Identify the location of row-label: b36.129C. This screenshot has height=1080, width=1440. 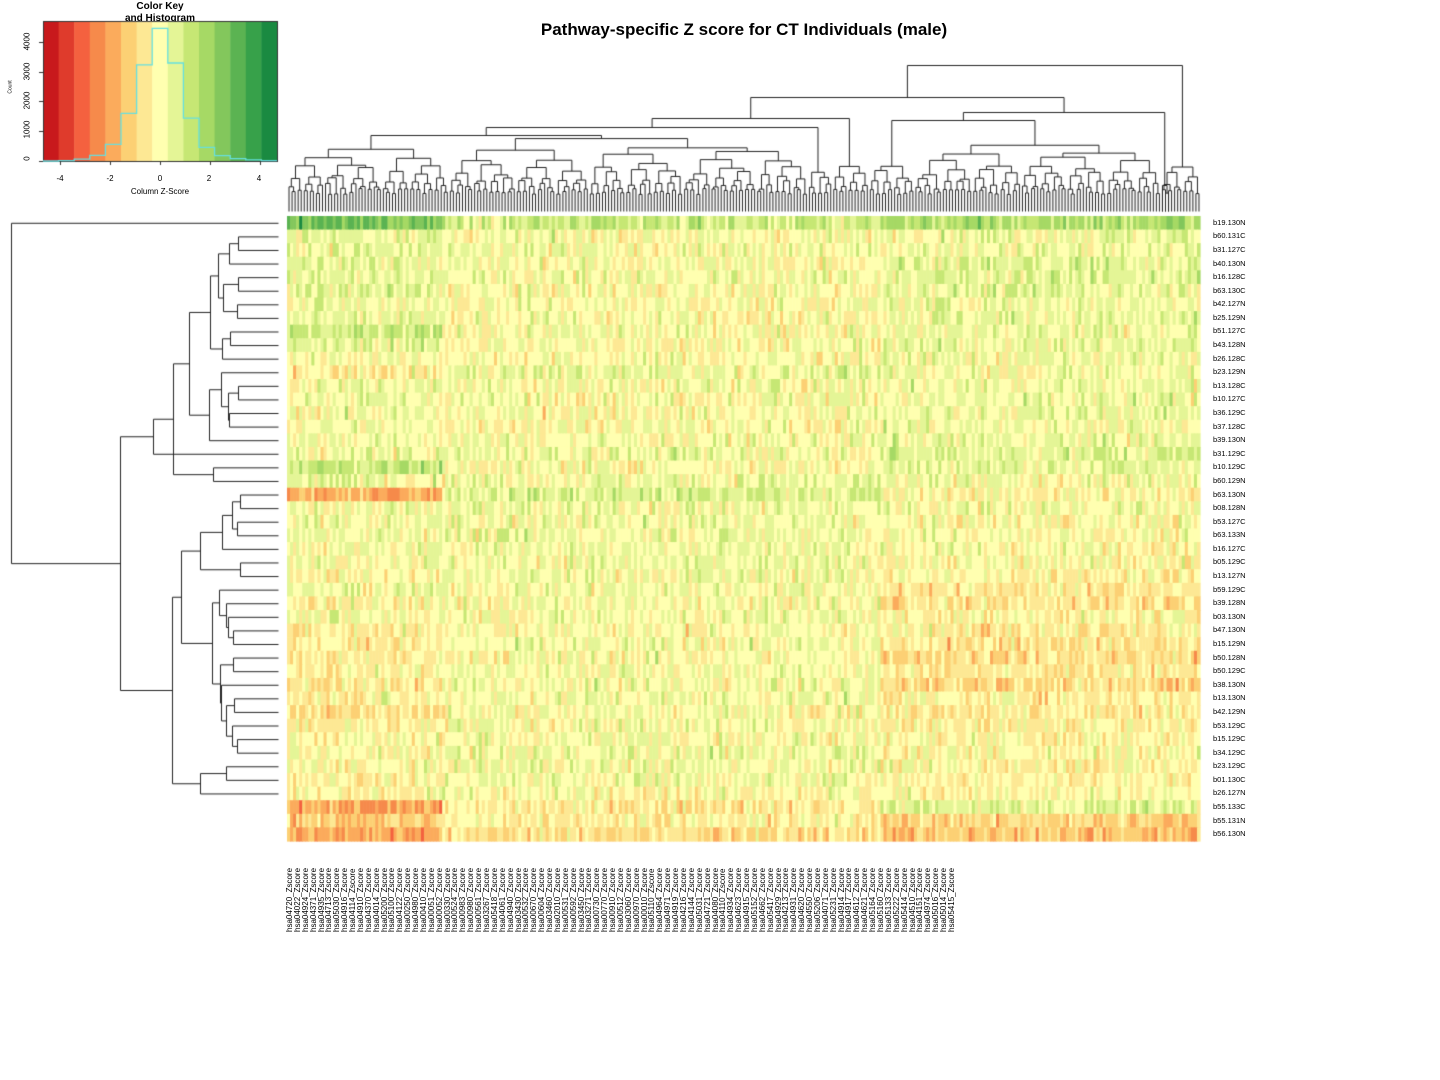
(1229, 412).